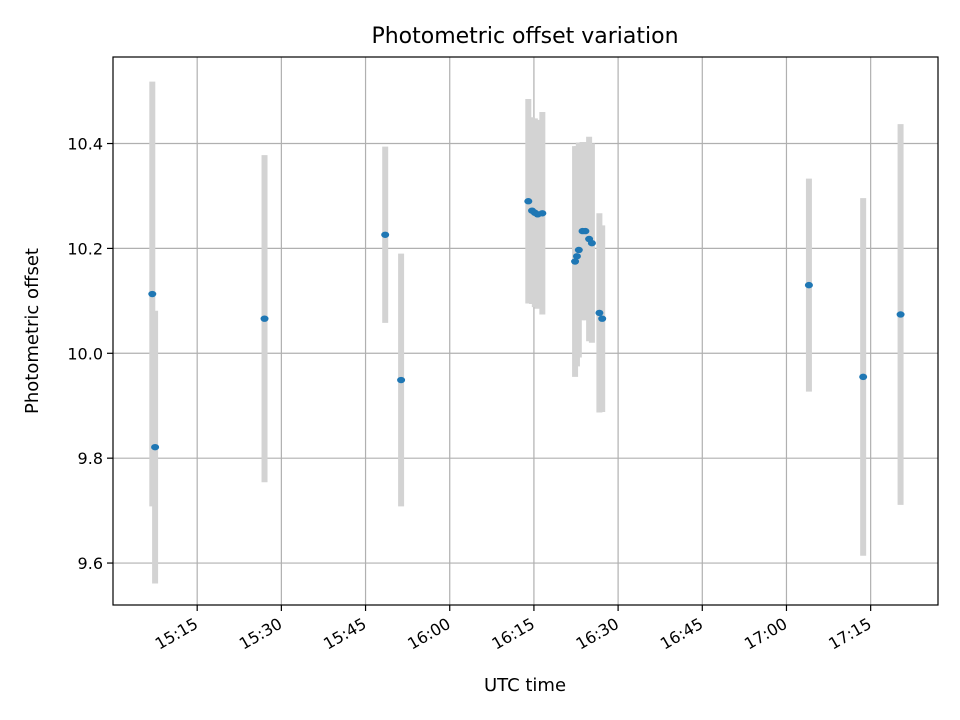  I want to click on y-tick-label: 9.6, so click(90, 563).